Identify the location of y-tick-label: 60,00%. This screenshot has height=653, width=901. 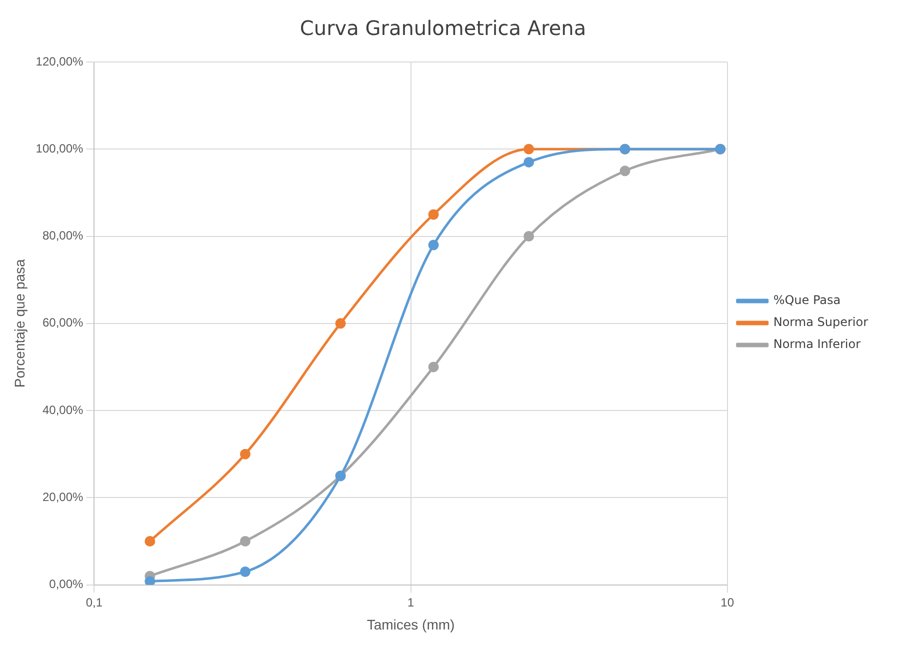
(63, 323).